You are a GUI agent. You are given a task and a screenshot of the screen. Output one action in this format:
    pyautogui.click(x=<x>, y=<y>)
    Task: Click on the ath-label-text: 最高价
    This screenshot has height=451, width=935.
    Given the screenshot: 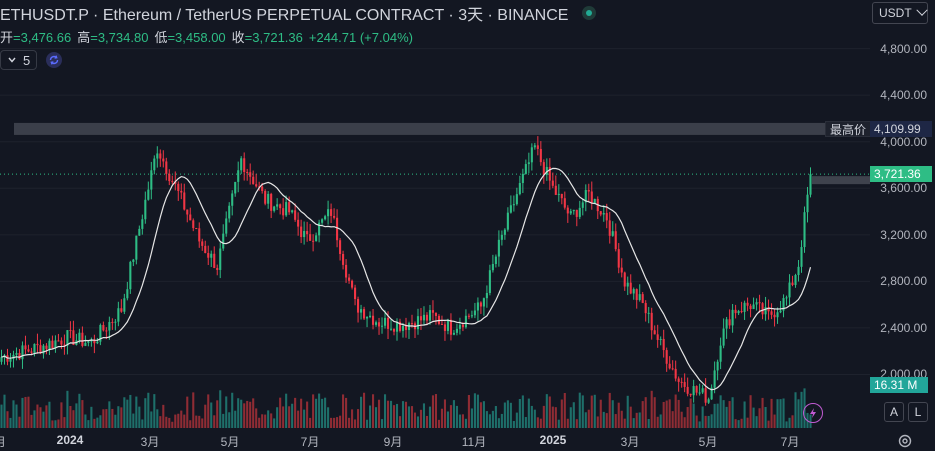 What is the action you would take?
    pyautogui.click(x=848, y=129)
    